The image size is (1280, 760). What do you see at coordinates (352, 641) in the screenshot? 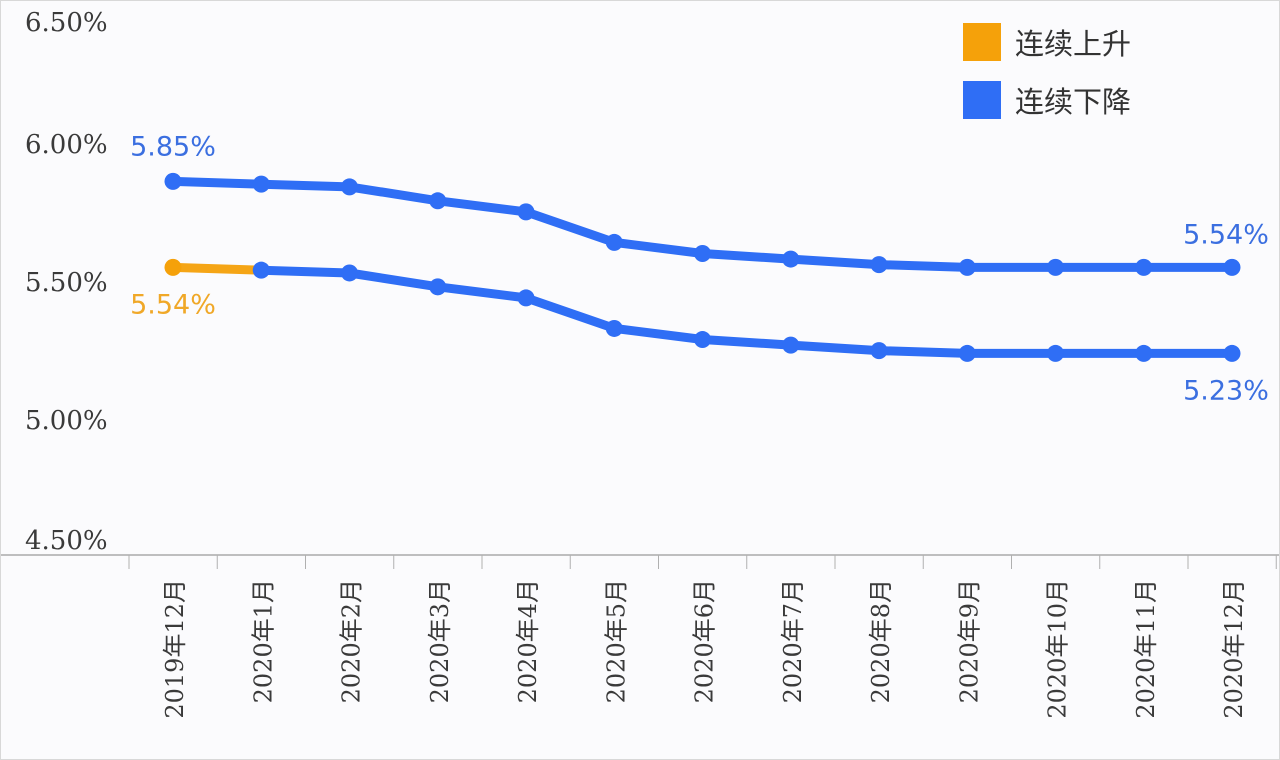
I see `x-tick-label: 2020年2月` at bounding box center [352, 641].